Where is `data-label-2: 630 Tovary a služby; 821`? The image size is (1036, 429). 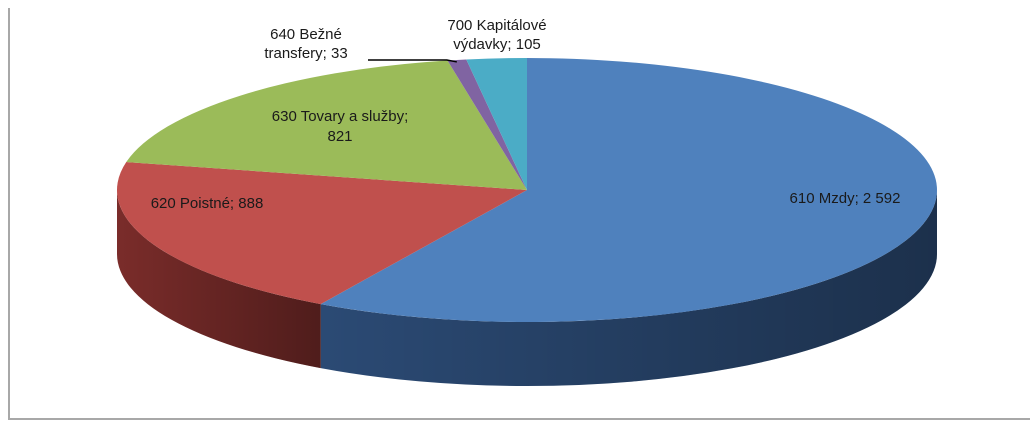
data-label-2: 630 Tovary a služby; 821 is located at coordinates (340, 126).